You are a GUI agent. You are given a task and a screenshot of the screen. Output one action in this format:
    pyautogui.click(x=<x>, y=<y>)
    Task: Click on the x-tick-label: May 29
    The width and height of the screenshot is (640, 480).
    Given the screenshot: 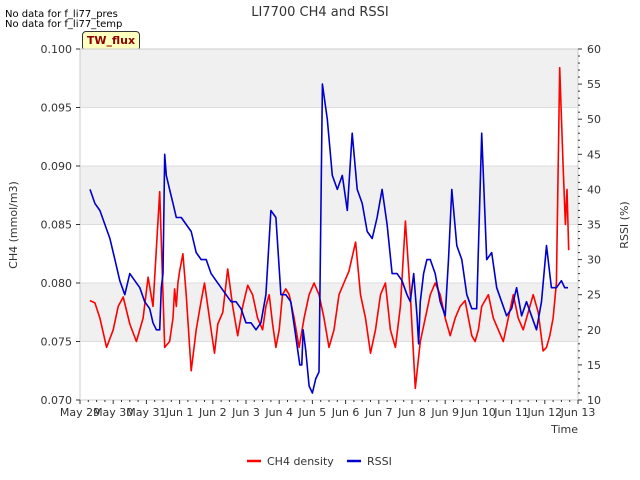 What is the action you would take?
    pyautogui.click(x=80, y=412)
    